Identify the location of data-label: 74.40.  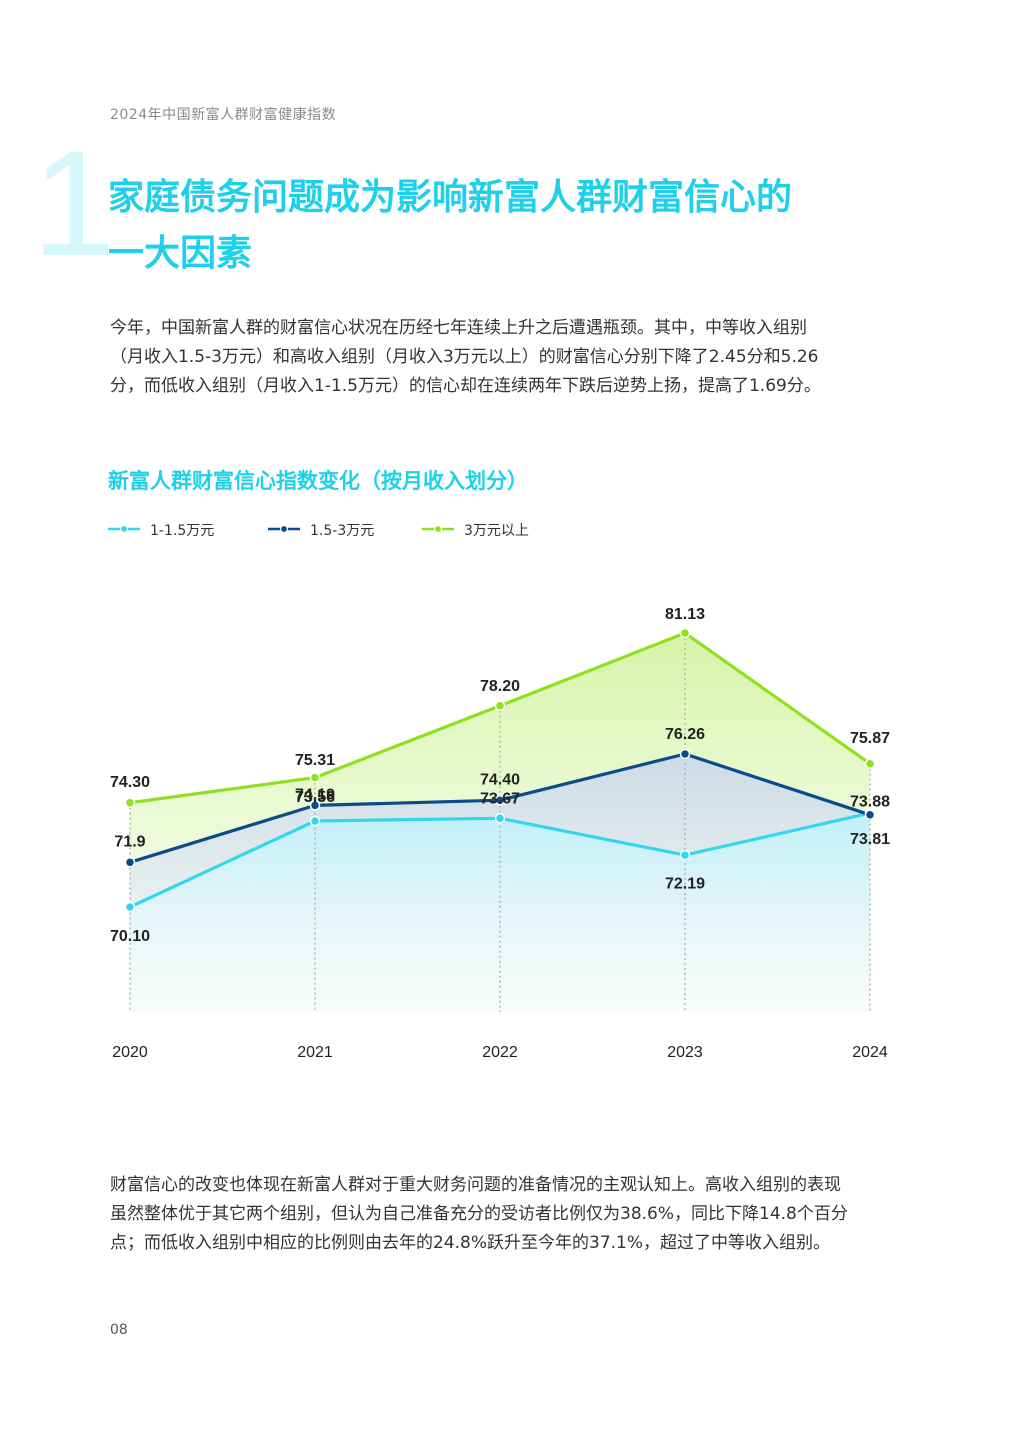
(500, 779).